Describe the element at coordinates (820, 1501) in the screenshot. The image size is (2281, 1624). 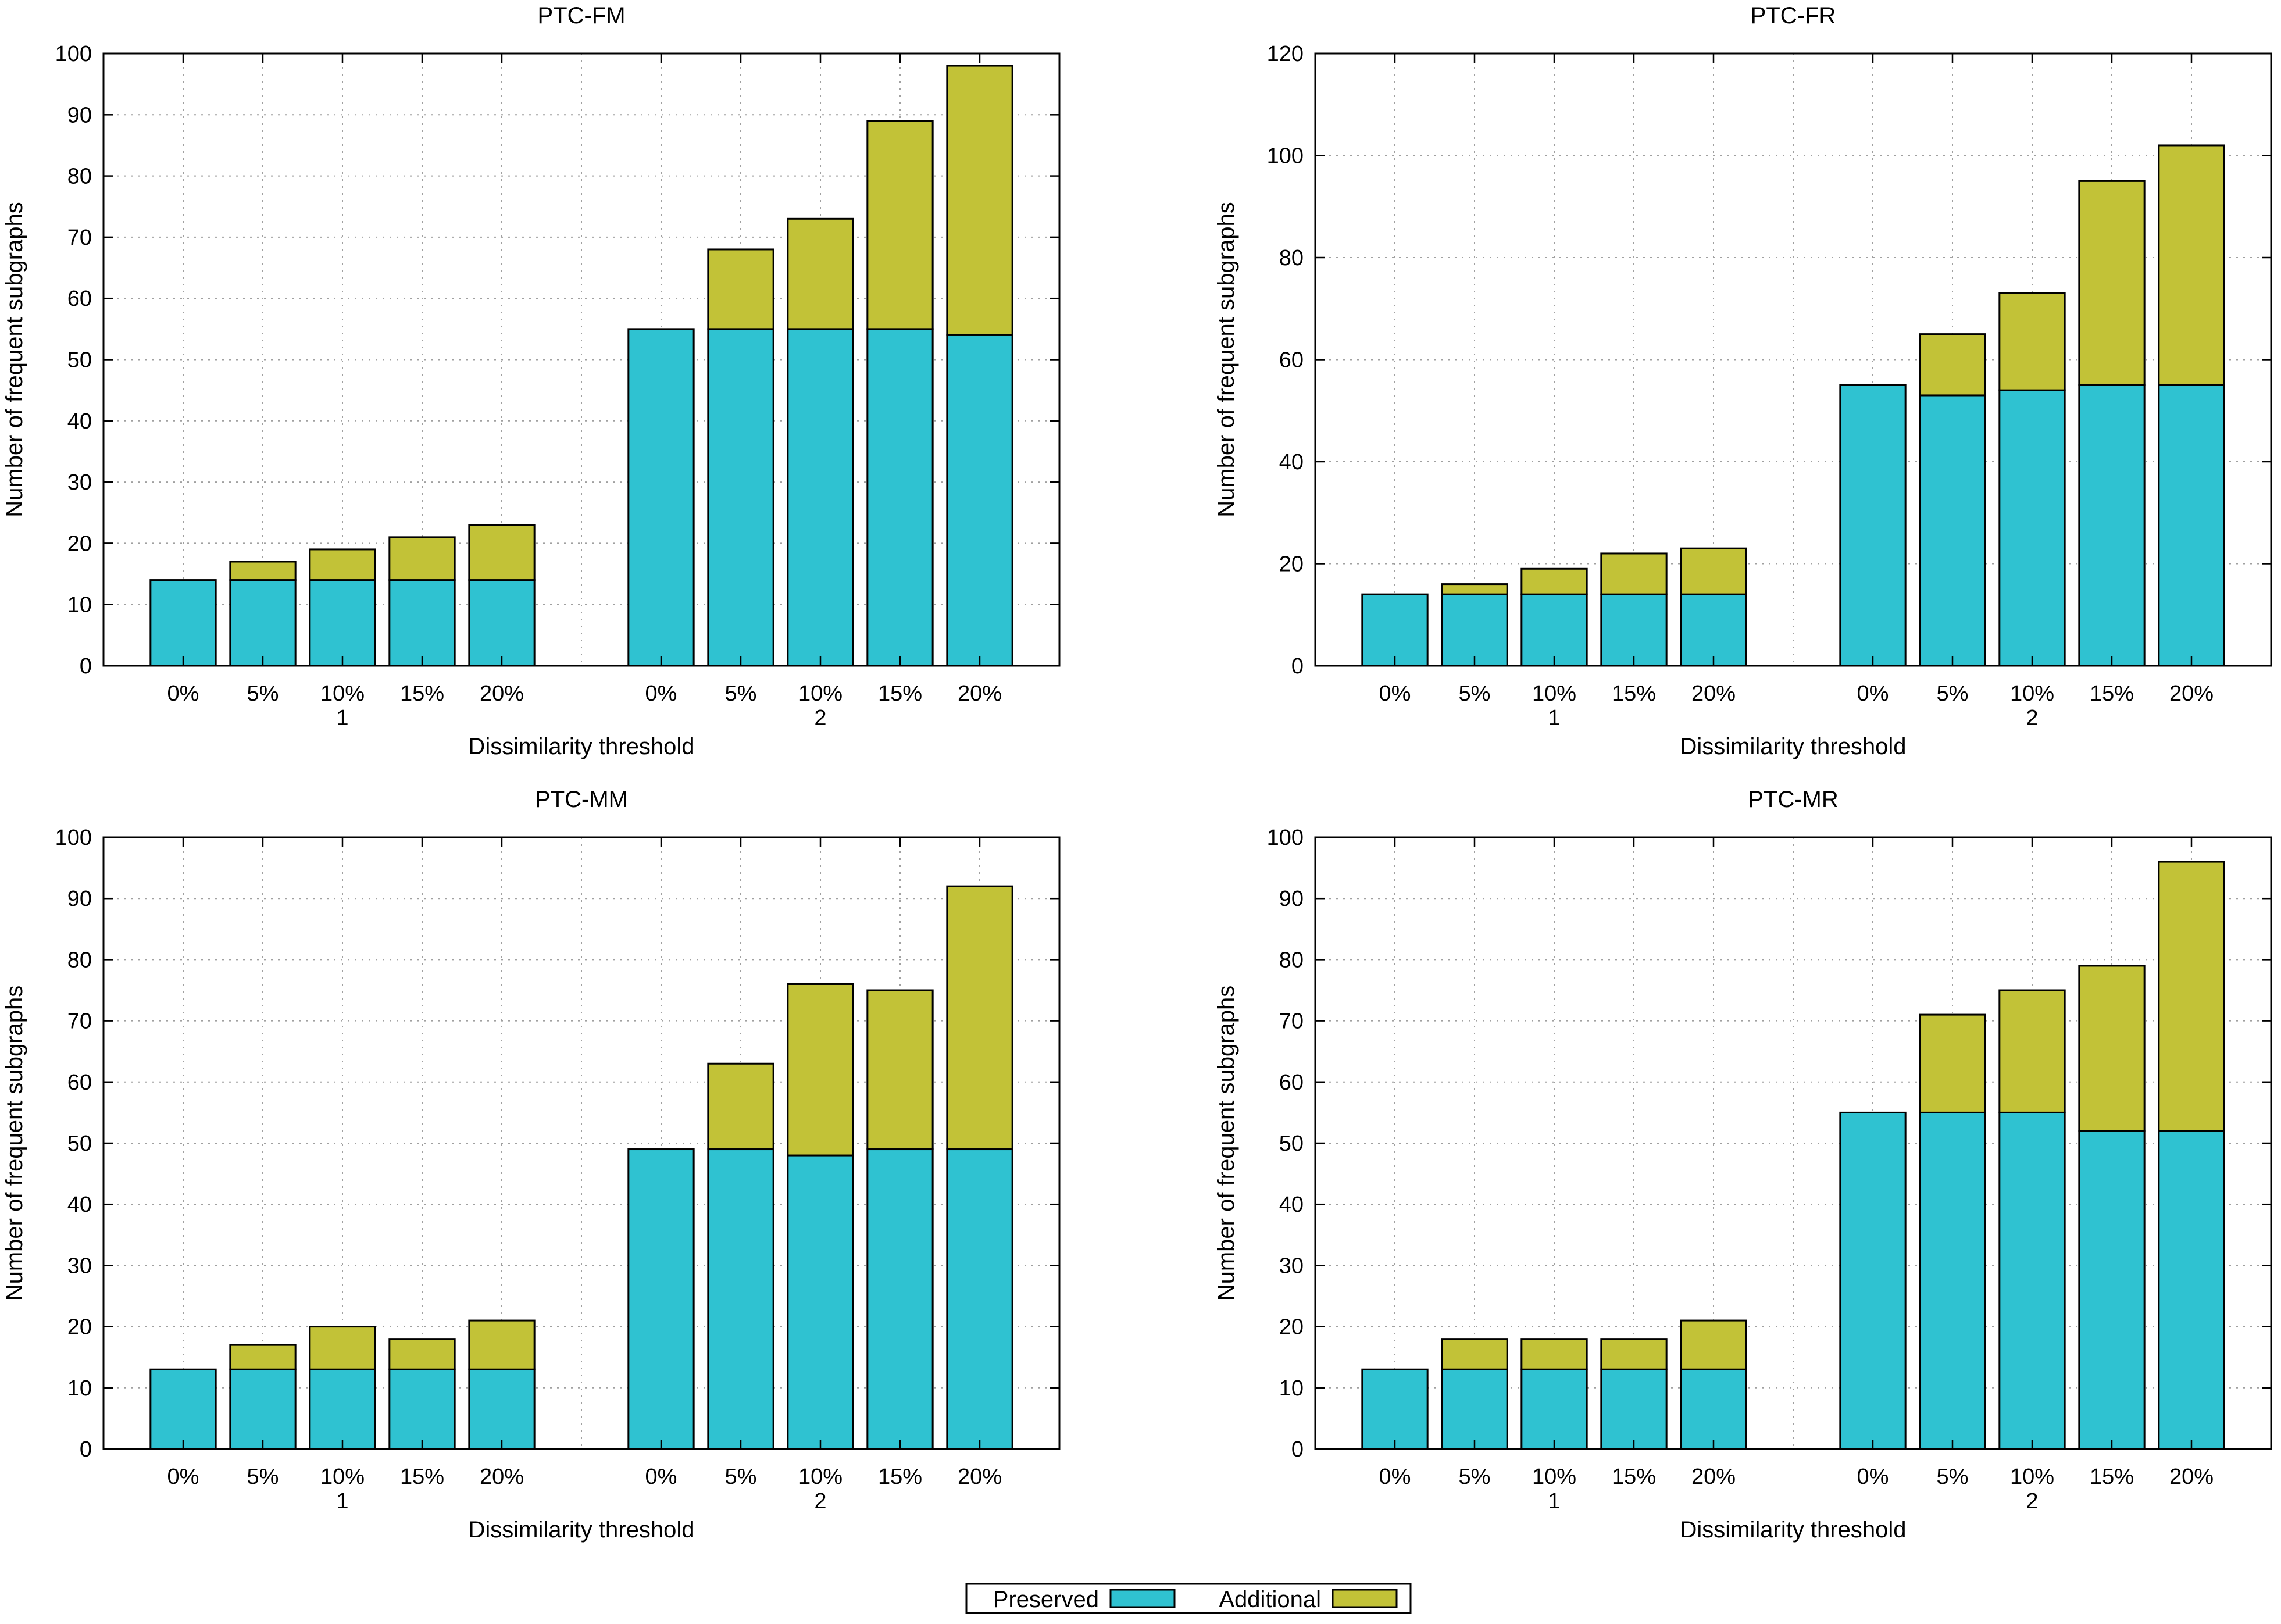
I see `x-group-label: 2` at that location.